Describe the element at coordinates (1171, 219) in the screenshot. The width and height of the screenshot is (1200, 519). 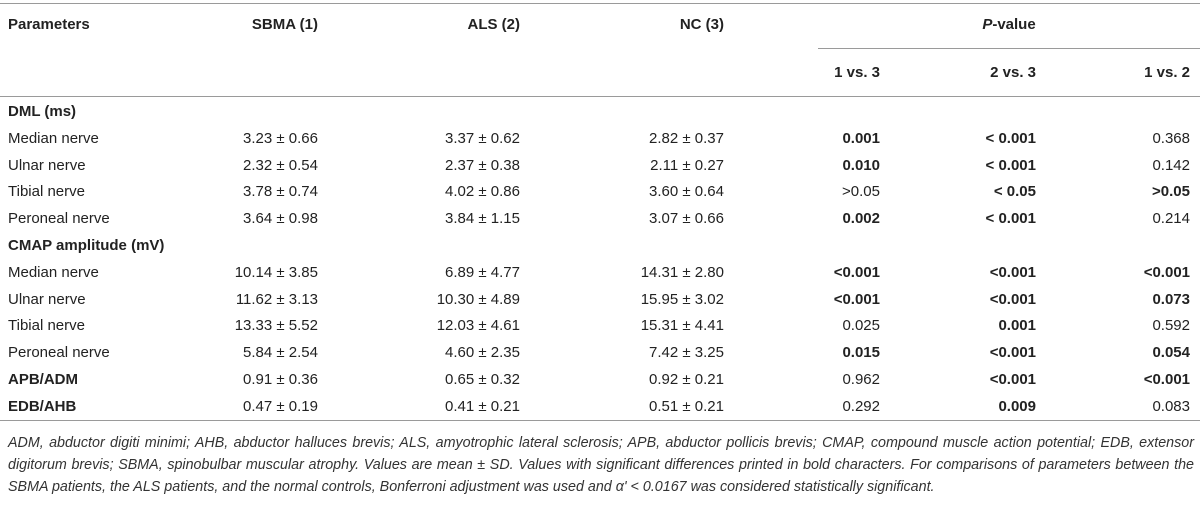
I see `cell-p-1-vs-2: 0.214` at that location.